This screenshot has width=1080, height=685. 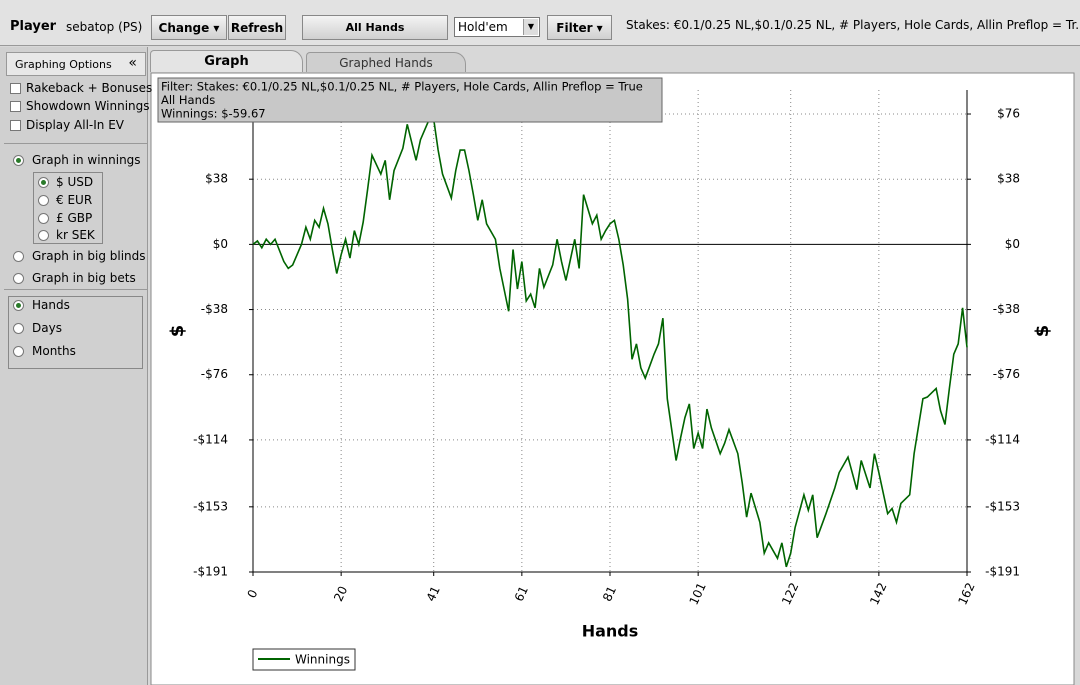 I want to click on currency-group, so click(x=68, y=208).